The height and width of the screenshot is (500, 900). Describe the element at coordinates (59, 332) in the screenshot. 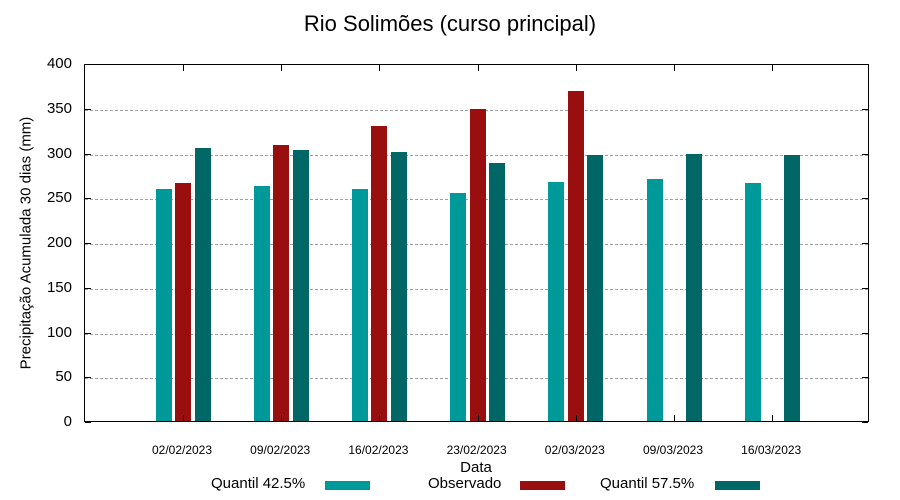

I see `y-tick-label: 100` at that location.